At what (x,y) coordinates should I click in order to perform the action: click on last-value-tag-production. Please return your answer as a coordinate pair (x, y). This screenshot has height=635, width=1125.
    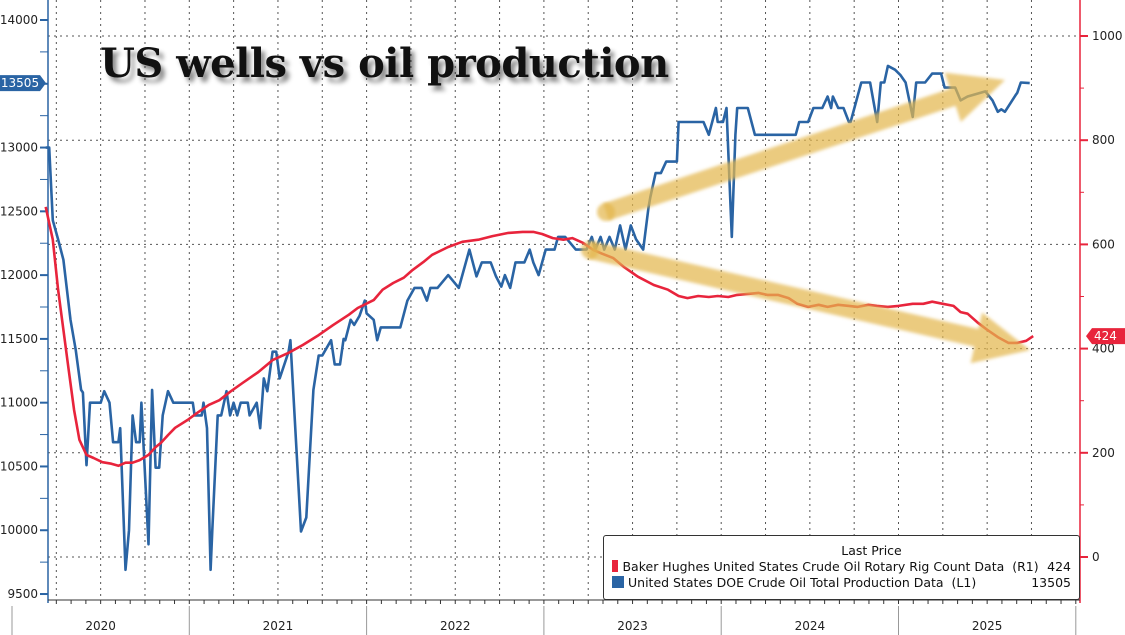
    Looking at the image, I should click on (23, 83).